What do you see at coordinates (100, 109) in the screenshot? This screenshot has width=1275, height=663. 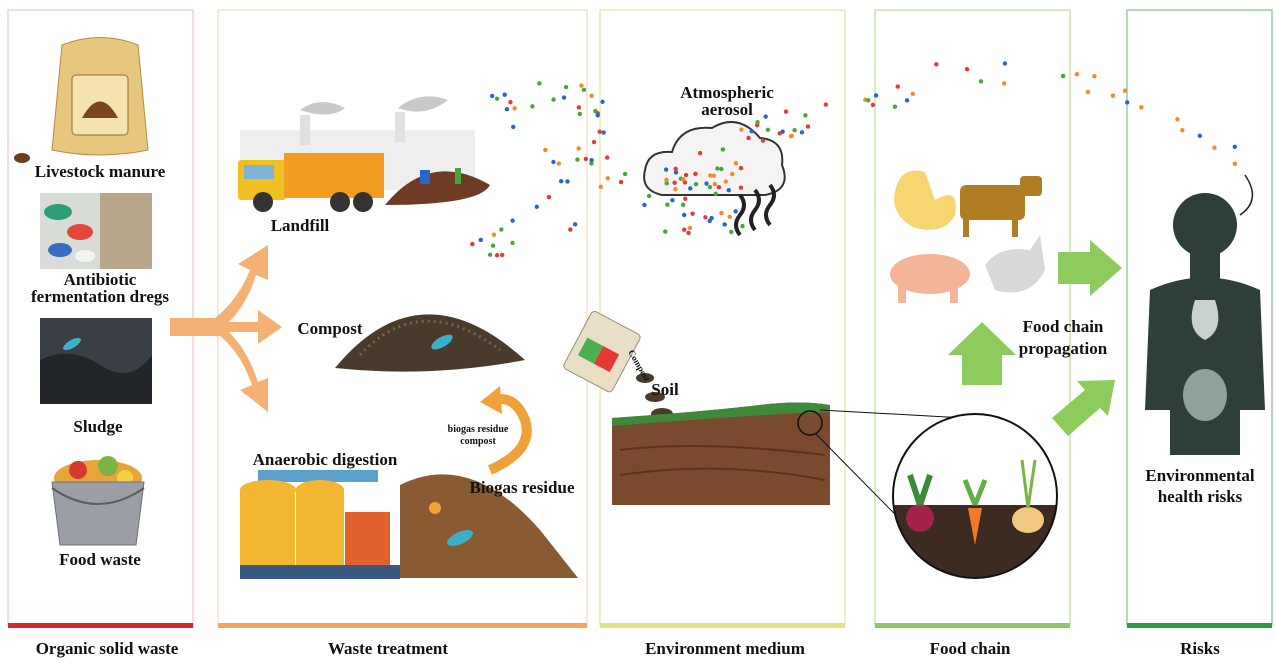 I see `manure-bag-part` at bounding box center [100, 109].